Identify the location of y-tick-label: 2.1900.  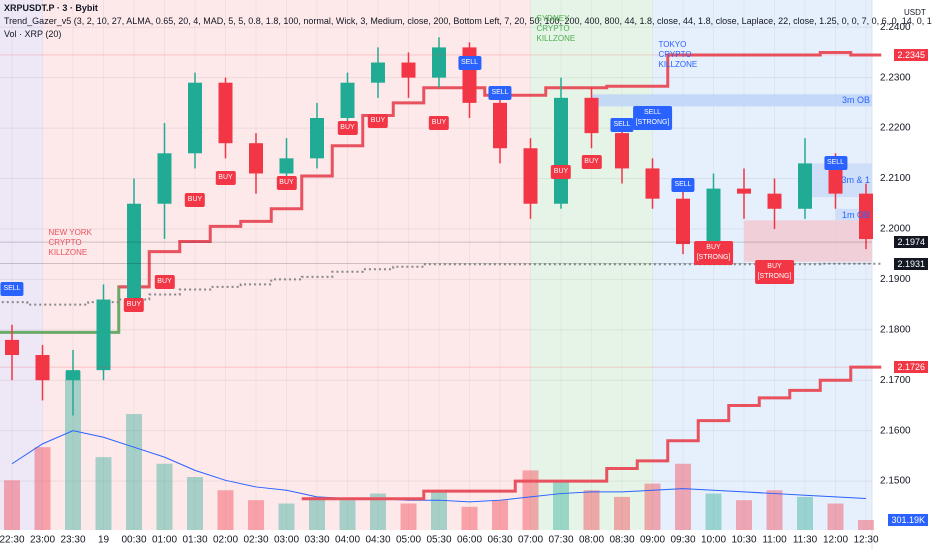
(895, 279).